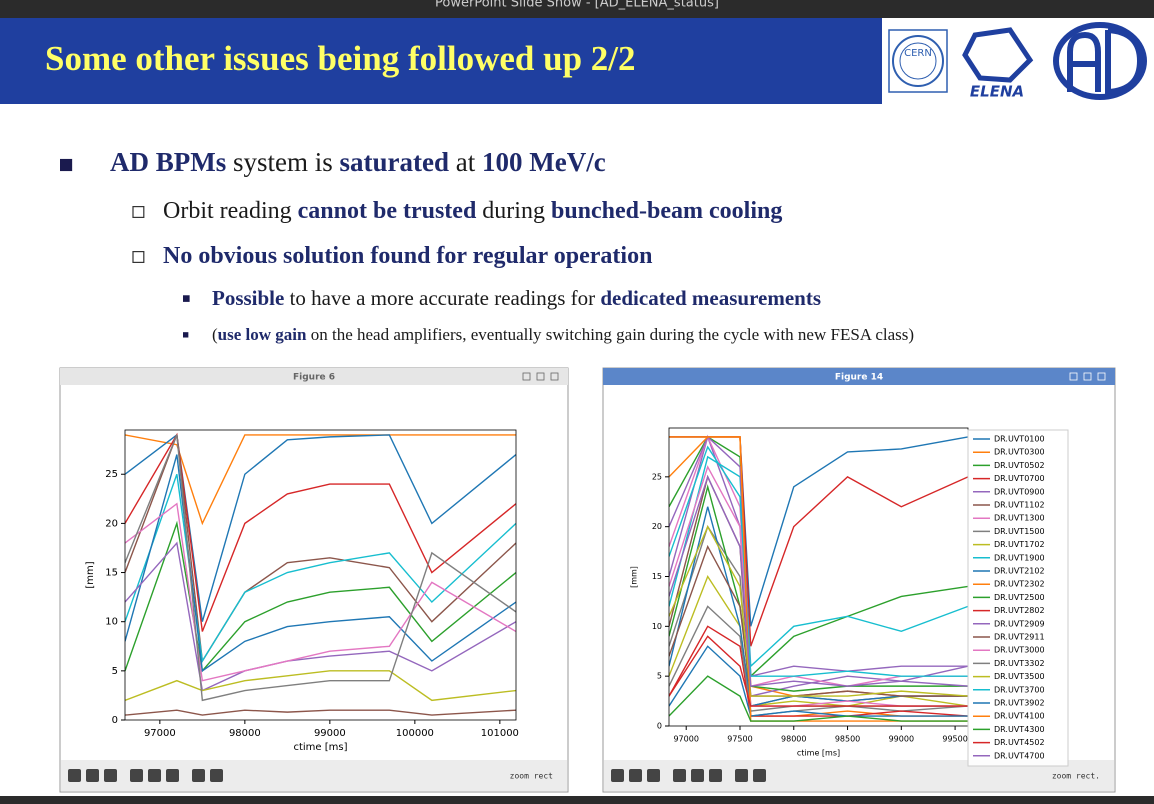  What do you see at coordinates (1019, 610) in the screenshot?
I see `legend-label: DR.UVT2802` at bounding box center [1019, 610].